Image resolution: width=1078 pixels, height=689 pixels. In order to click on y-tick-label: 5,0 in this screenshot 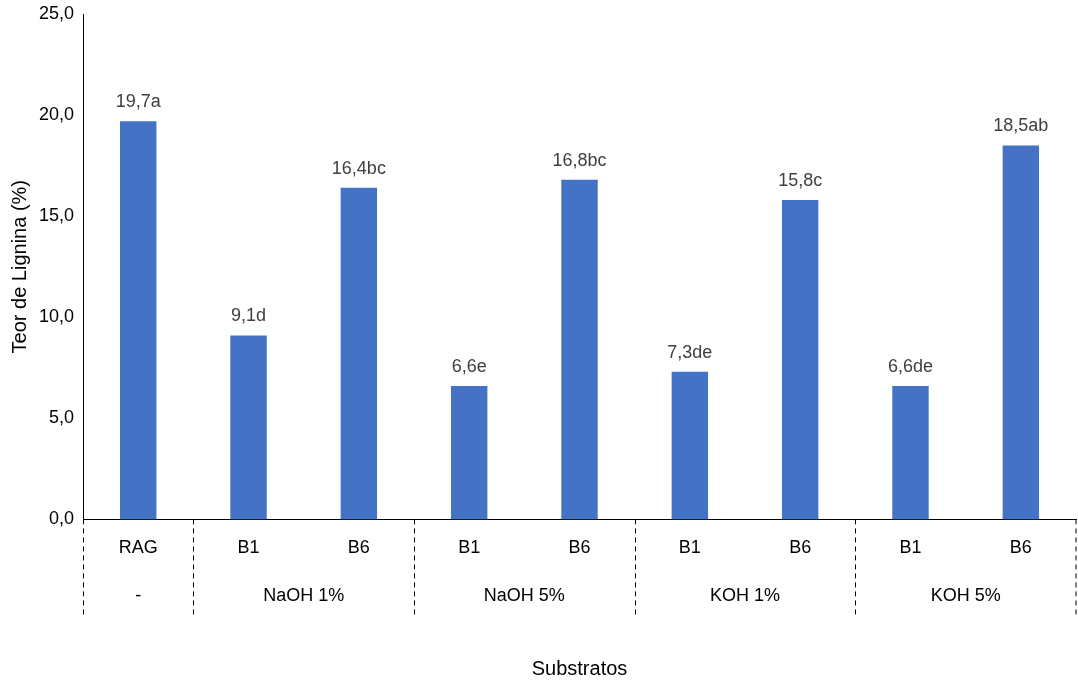, I will do `click(62, 417)`.